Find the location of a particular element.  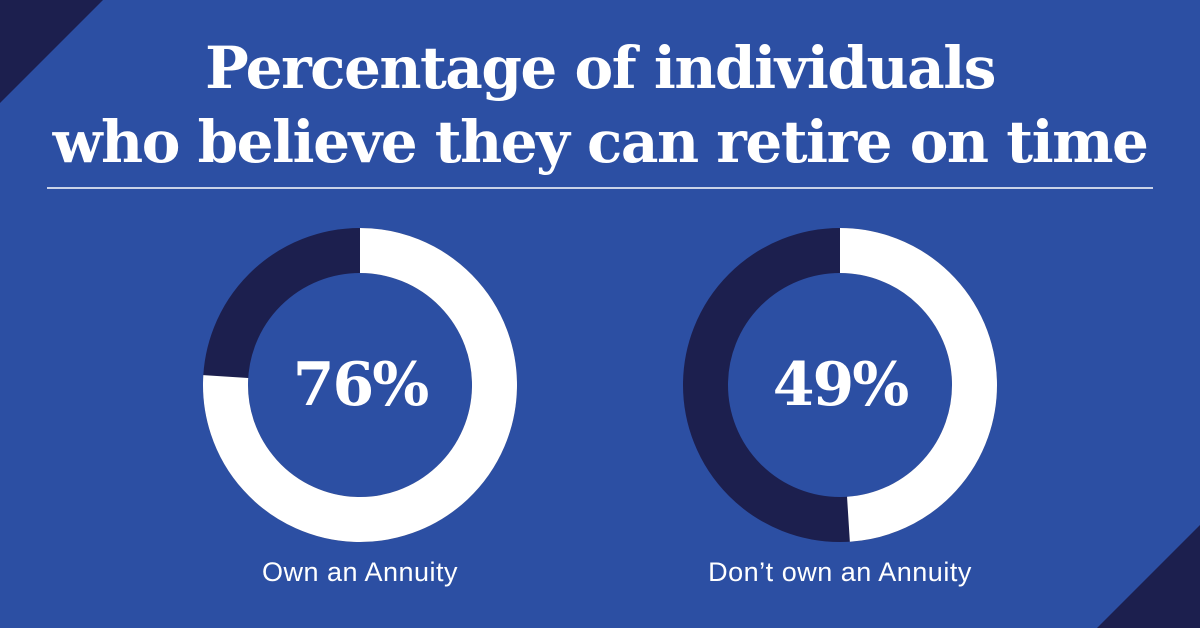

title-line: Percentage of individuals is located at coordinates (600, 68).